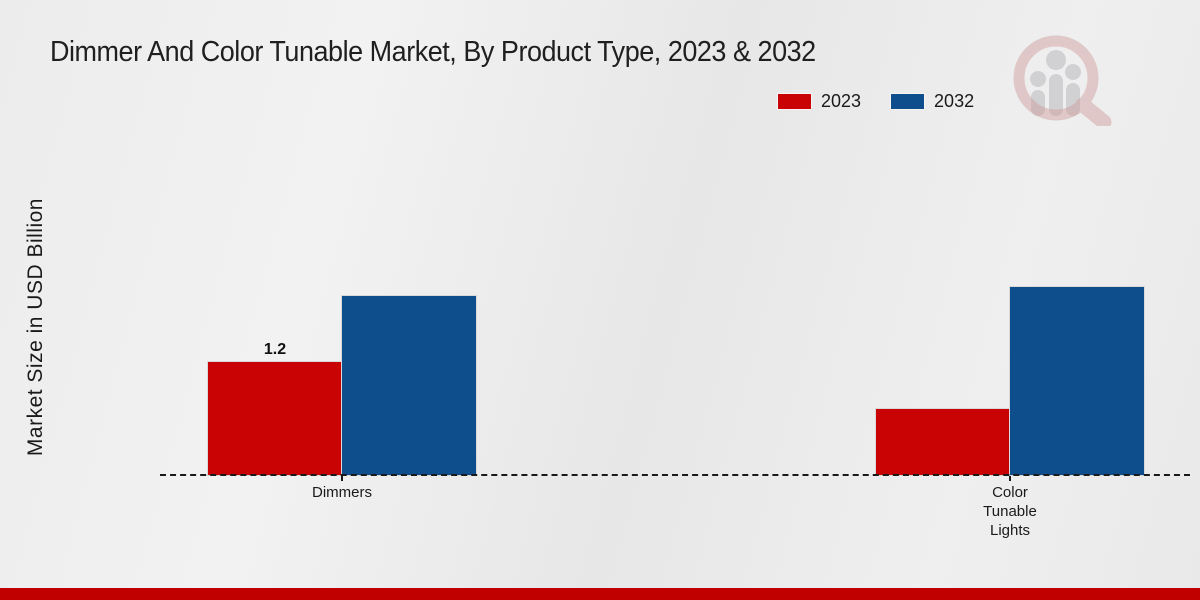 The width and height of the screenshot is (1200, 600). I want to click on legend: 2023 2032, so click(876, 101).